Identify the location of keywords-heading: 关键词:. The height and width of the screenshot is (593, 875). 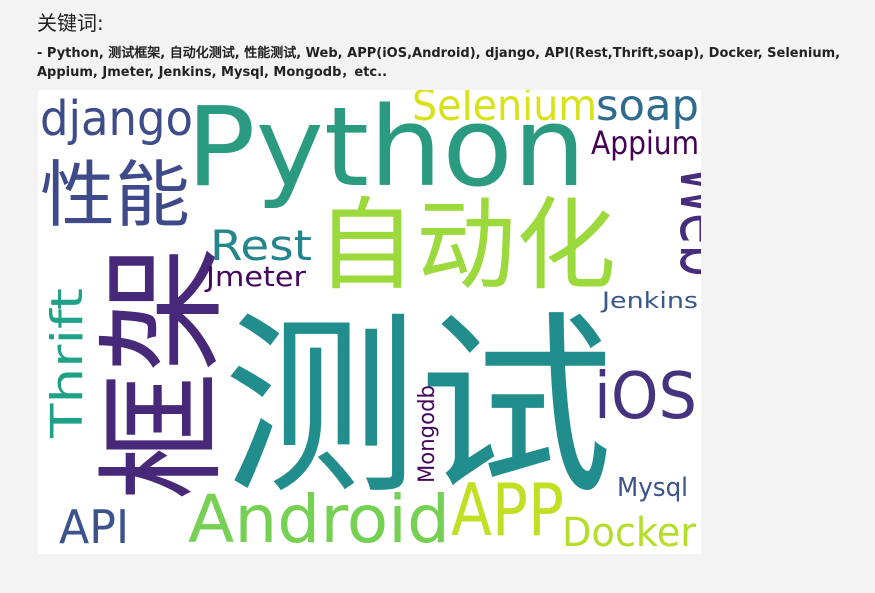
(70, 23).